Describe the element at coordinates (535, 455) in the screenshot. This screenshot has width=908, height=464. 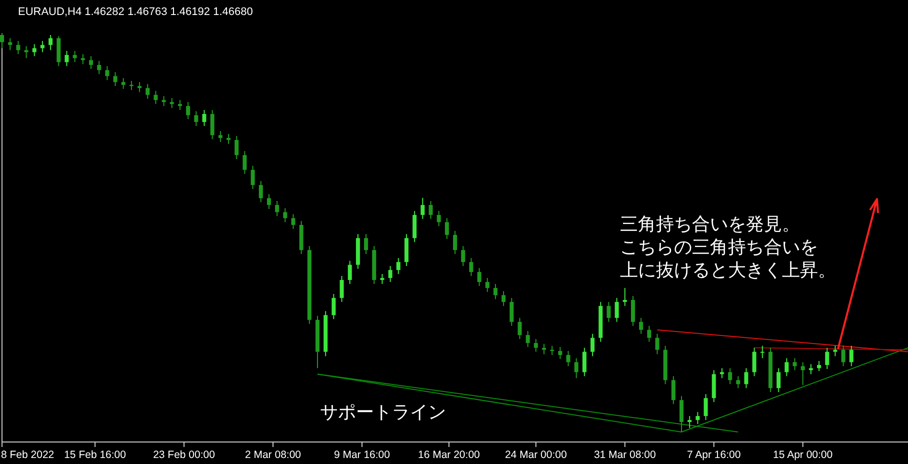
I see `x-tick-label: 24 Mar 00:00` at that location.